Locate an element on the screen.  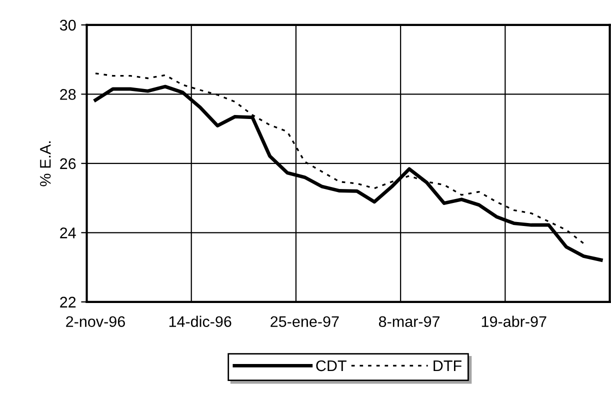
x-tick-label: 25-ene-97 is located at coordinates (304, 322).